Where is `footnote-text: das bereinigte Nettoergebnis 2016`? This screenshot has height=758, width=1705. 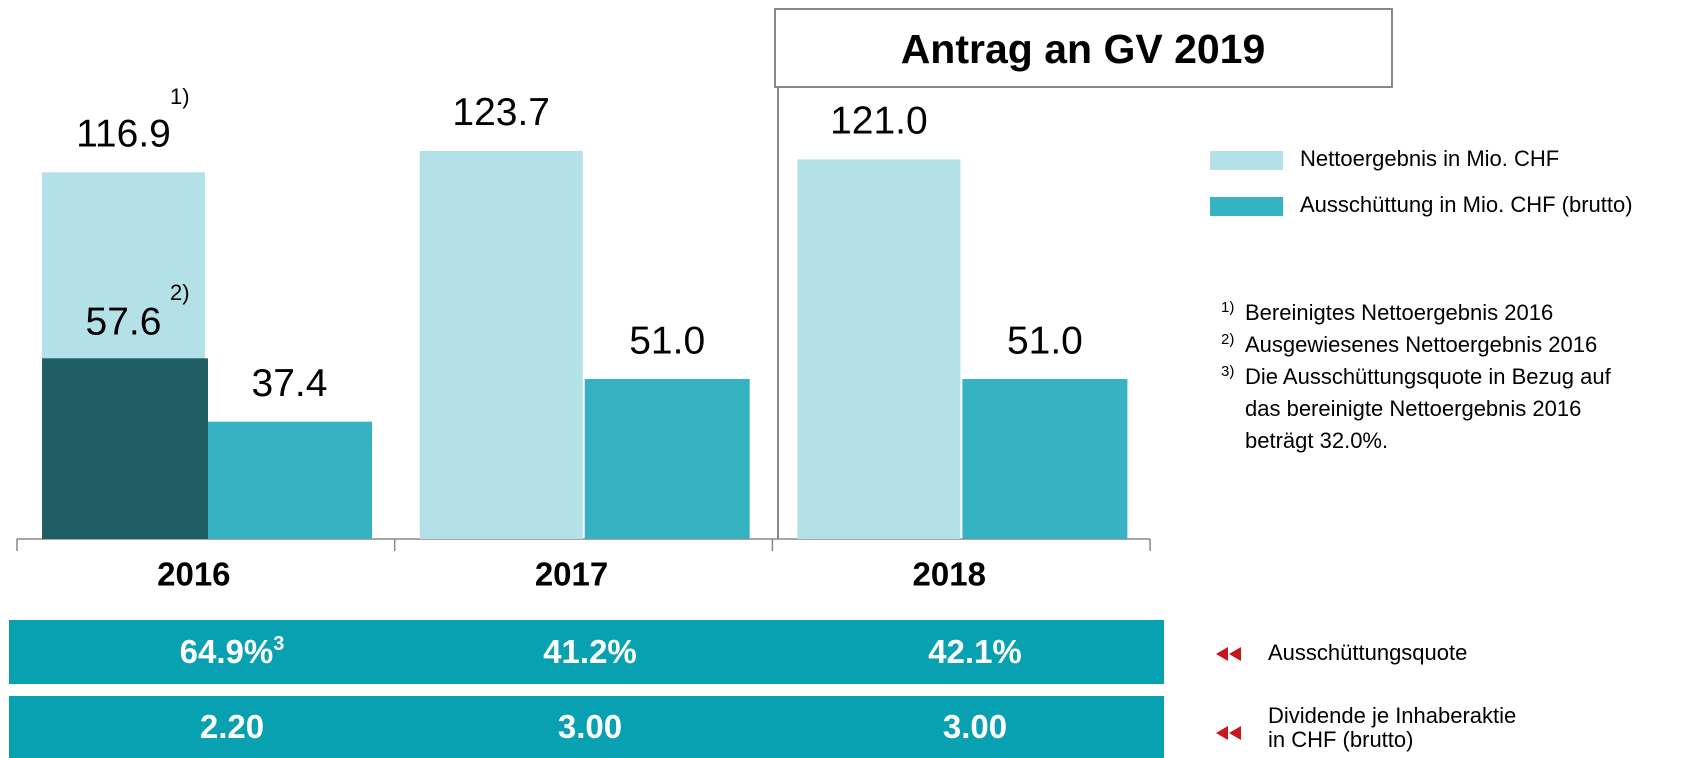 footnote-text: das bereinigte Nettoergebnis 2016 is located at coordinates (1413, 408).